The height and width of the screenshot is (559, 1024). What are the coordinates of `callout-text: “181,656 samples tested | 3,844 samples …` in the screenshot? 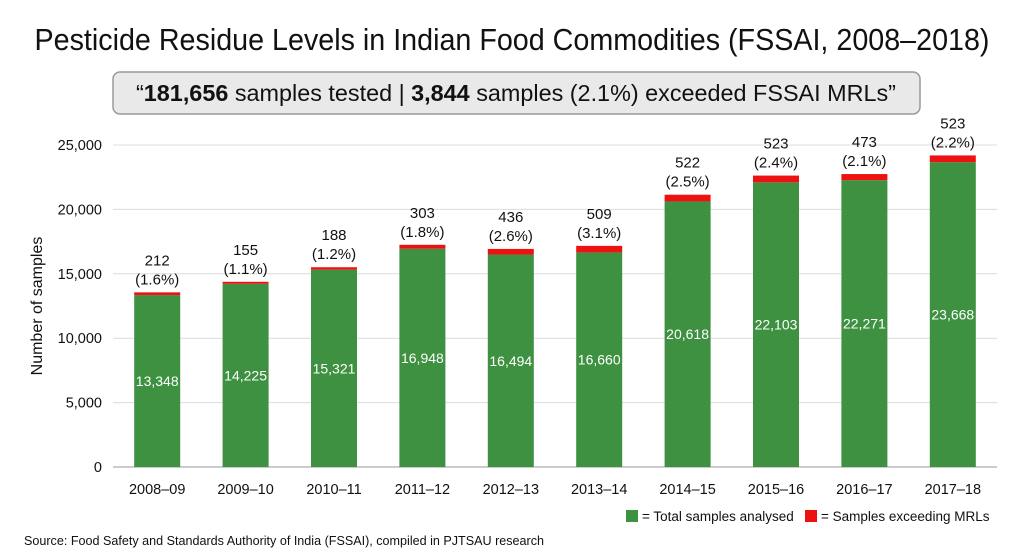 It's located at (516, 93).